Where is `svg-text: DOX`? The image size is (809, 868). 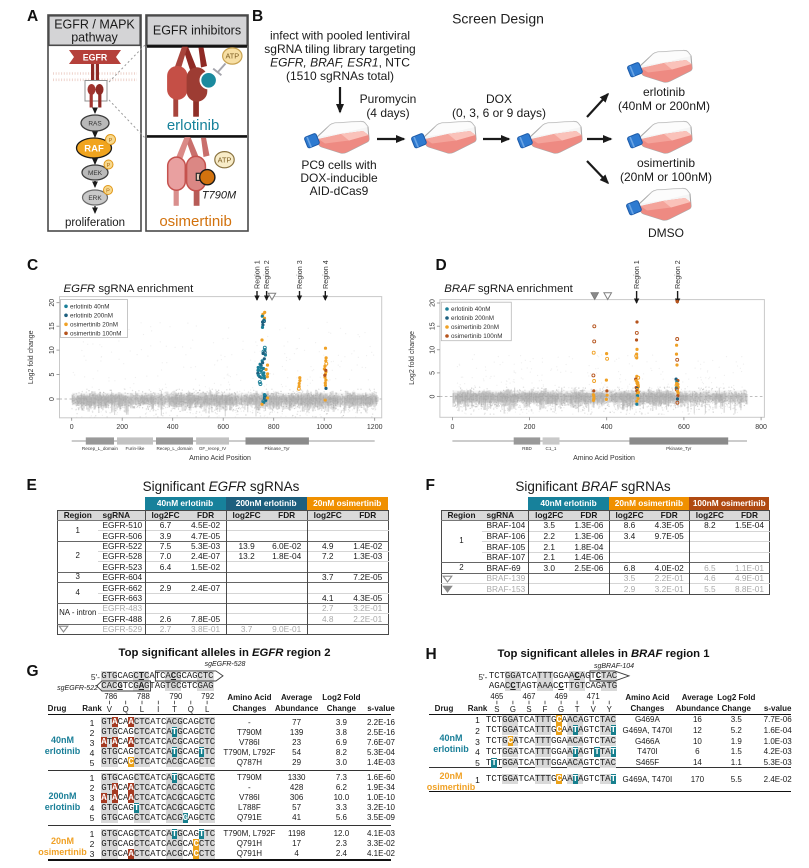
svg-text: DOX is located at coordinates (499, 99).